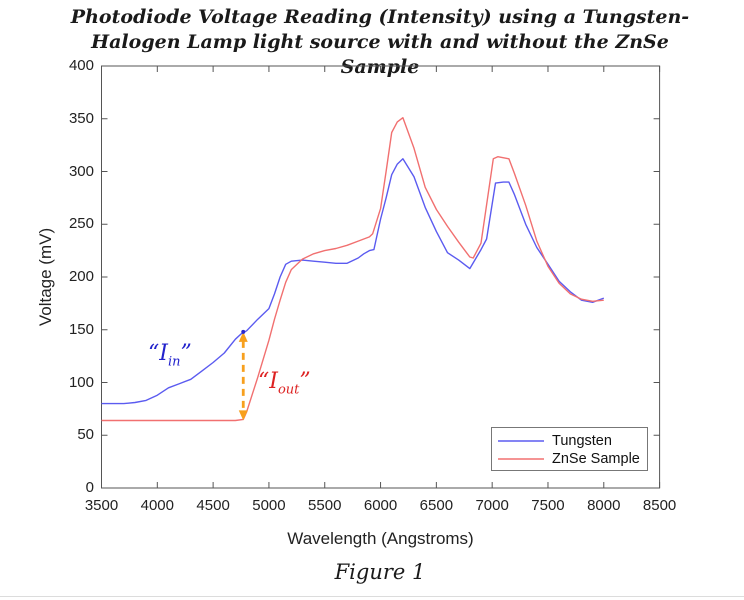 This screenshot has height=600, width=744. Describe the element at coordinates (174, 362) in the screenshot. I see `annotation-i-in-sub: in` at that location.